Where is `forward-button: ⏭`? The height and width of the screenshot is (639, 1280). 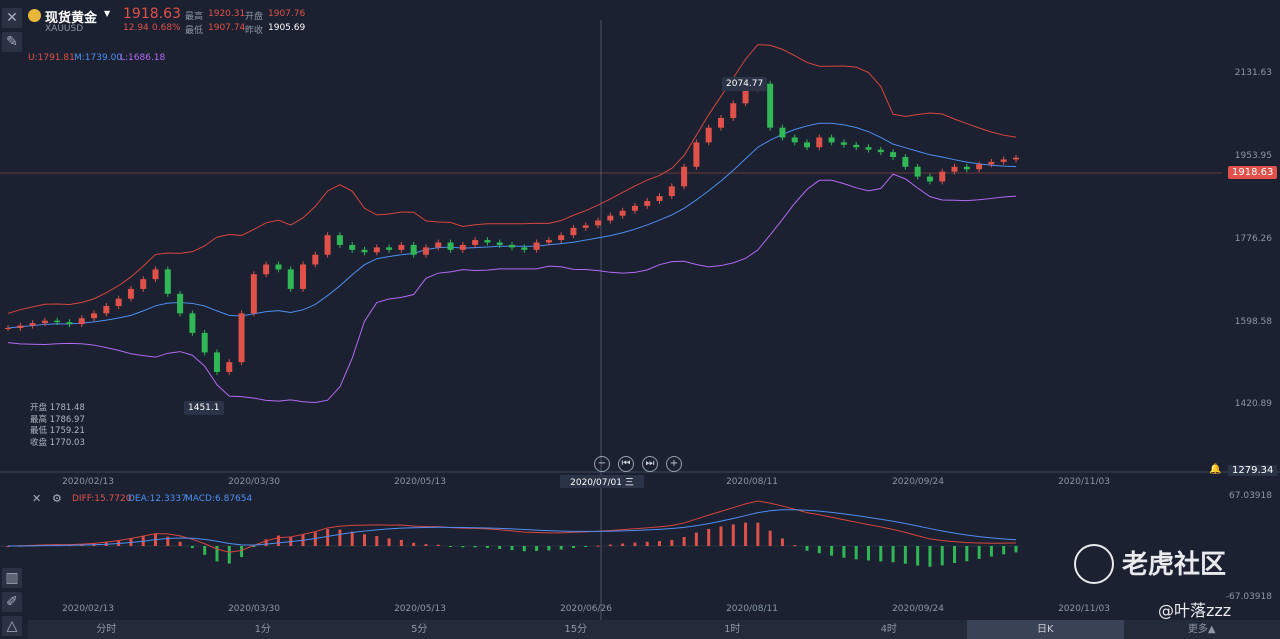
forward-button: ⏭ is located at coordinates (650, 464).